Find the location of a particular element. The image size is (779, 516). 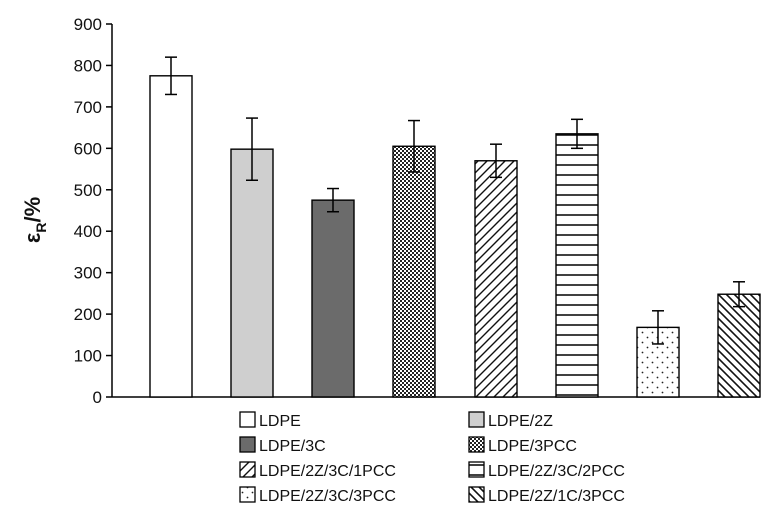

bar-ldpe-2z-3c-2pcc is located at coordinates (577, 265).